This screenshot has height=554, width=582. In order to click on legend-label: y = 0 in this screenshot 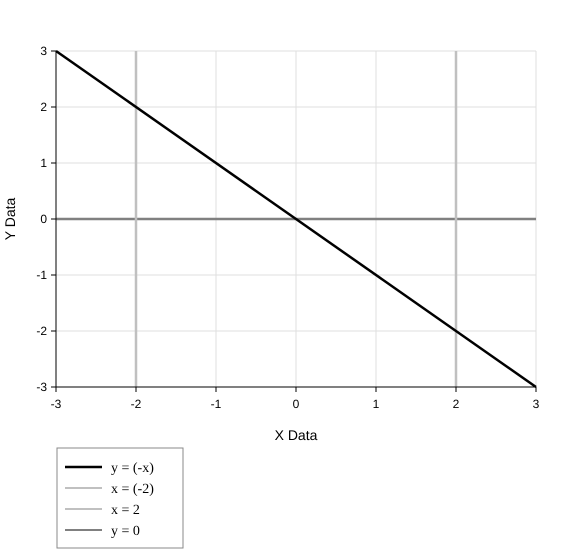, I will do `click(125, 531)`.